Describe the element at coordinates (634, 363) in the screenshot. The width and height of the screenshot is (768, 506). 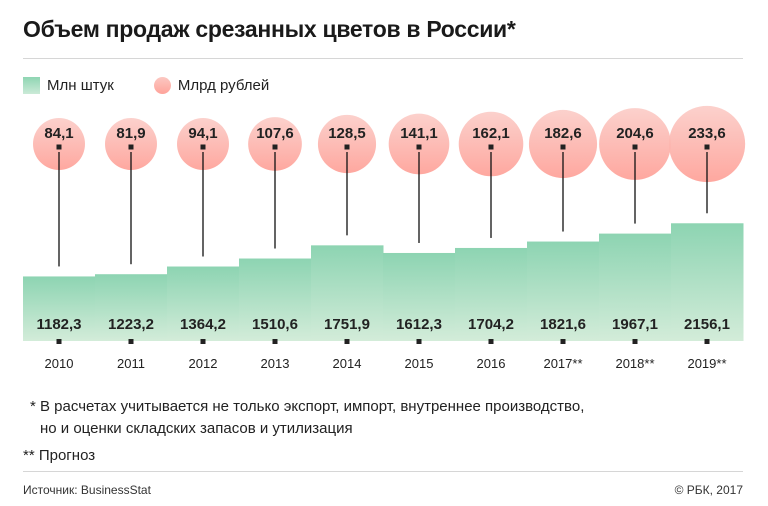
I see `x-tick-label: 2018**` at that location.